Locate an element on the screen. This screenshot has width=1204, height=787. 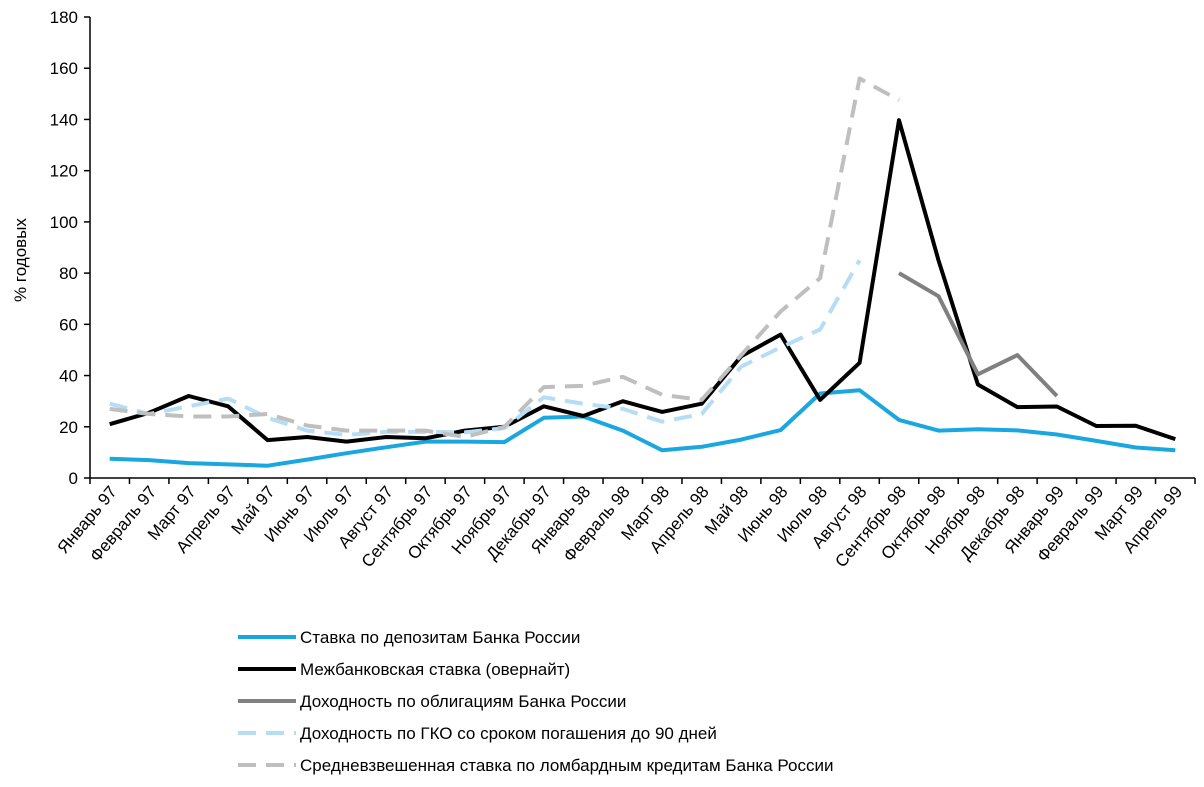
y-tick-label: 60 is located at coordinates (68, 324).